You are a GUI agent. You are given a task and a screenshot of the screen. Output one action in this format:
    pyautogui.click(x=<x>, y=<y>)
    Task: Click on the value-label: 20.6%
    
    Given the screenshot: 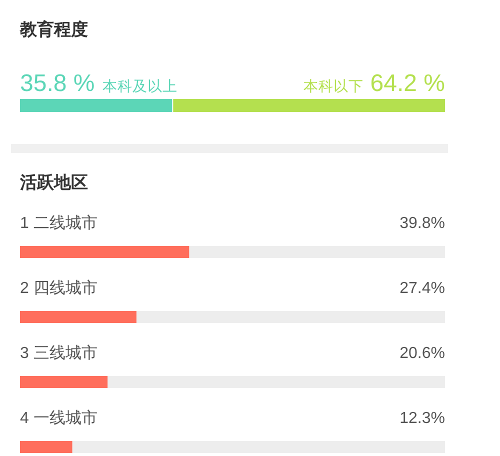 What is the action you would take?
    pyautogui.click(x=422, y=353)
    